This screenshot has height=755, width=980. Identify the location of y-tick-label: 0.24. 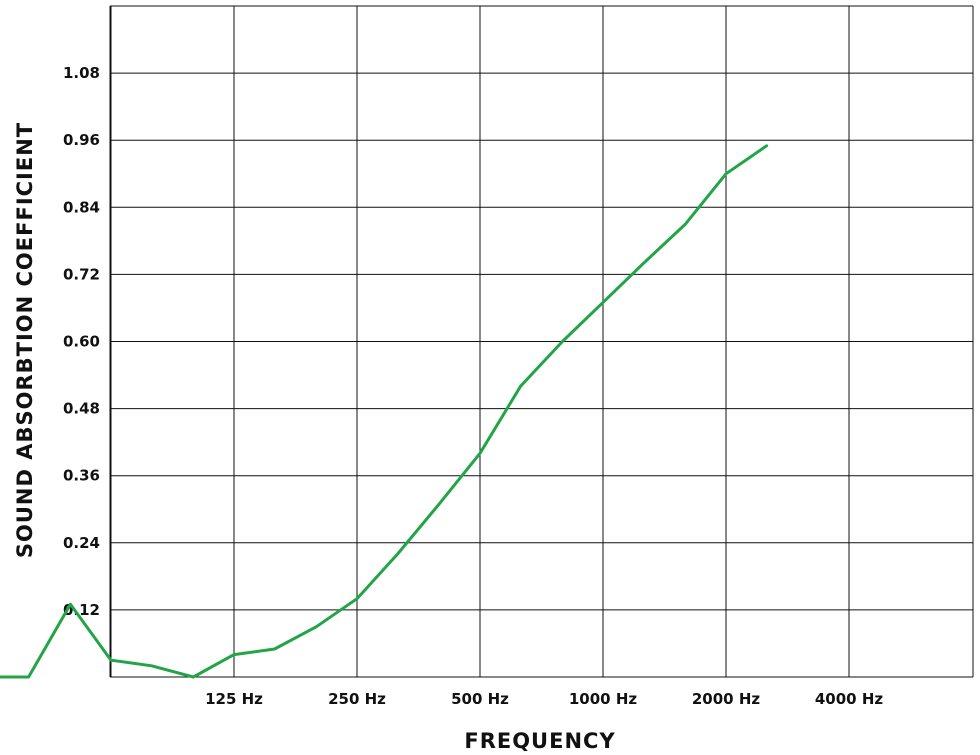
(81, 543).